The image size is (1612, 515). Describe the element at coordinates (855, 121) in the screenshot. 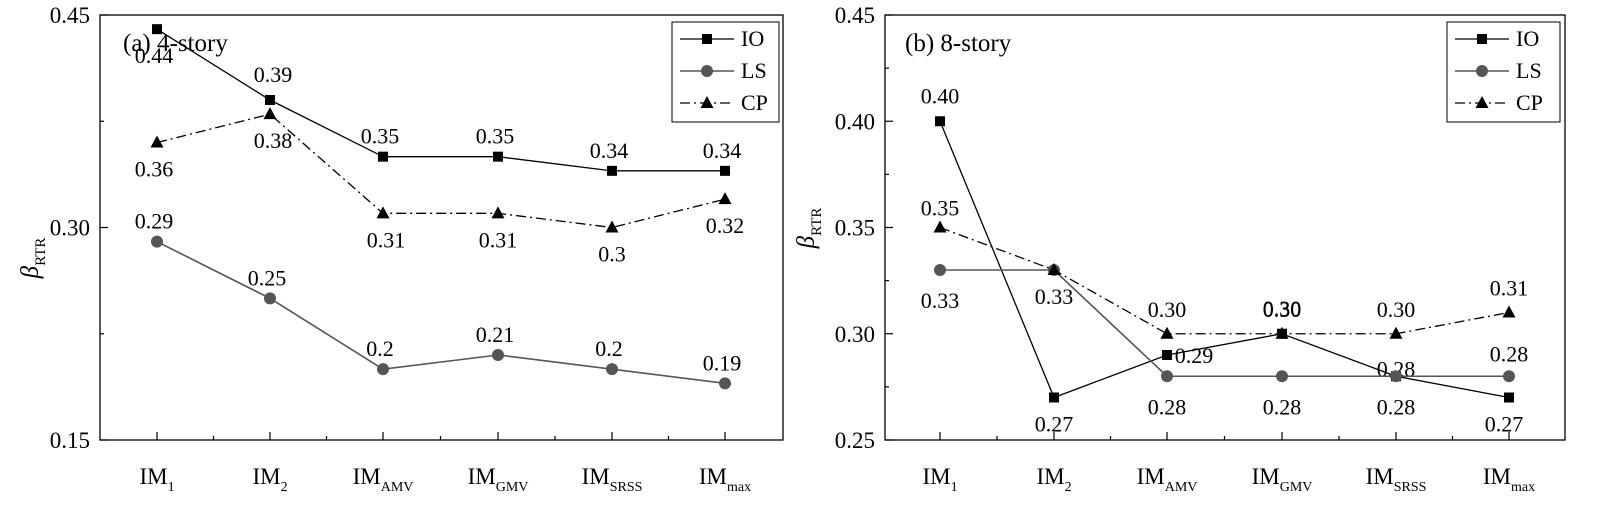

I see `y-tick-label: 0.40` at that location.